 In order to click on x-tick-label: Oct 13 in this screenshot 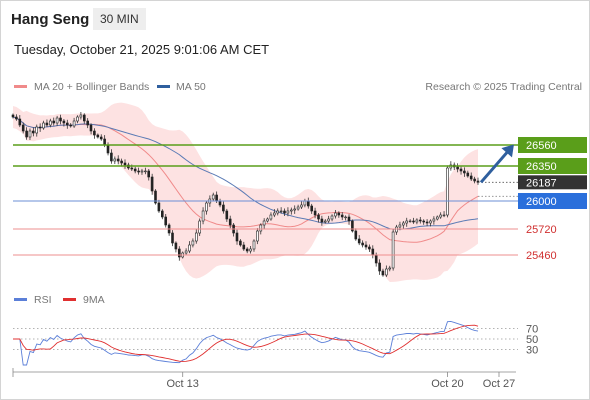, I will do `click(183, 384)`.